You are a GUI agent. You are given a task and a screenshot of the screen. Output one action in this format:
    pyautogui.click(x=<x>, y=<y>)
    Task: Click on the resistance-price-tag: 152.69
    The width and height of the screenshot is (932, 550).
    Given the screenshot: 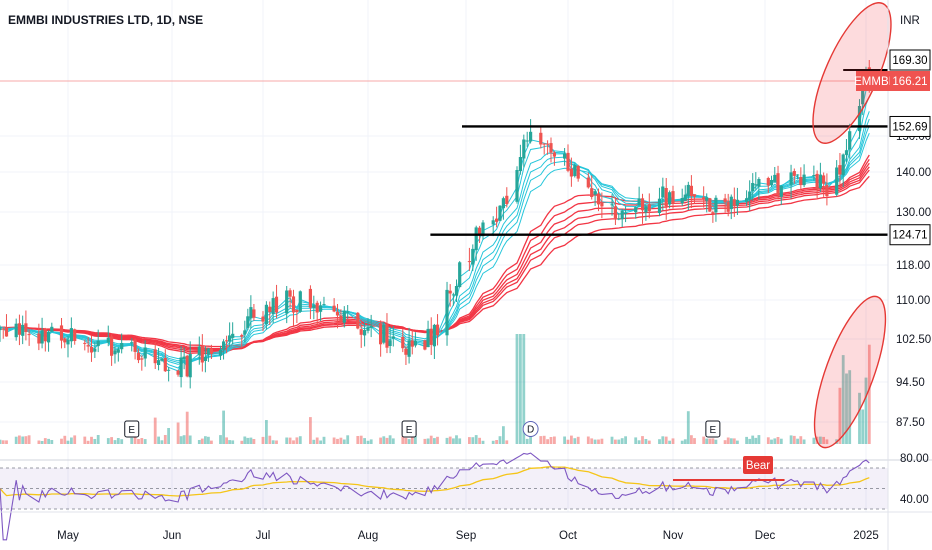 What is the action you would take?
    pyautogui.click(x=909, y=127)
    